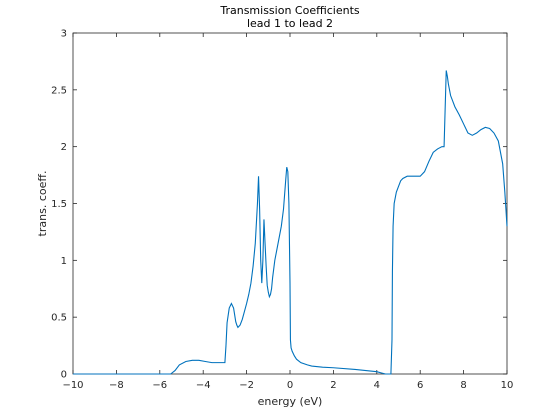  I want to click on y-axis-label: trans. coeff., so click(42, 204).